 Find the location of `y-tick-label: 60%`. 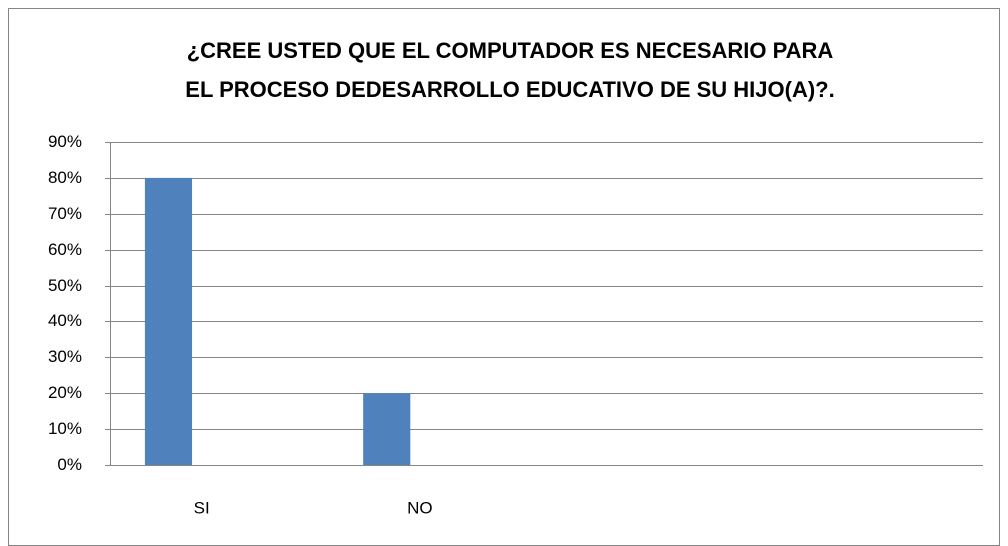

y-tick-label: 60% is located at coordinates (65, 249).